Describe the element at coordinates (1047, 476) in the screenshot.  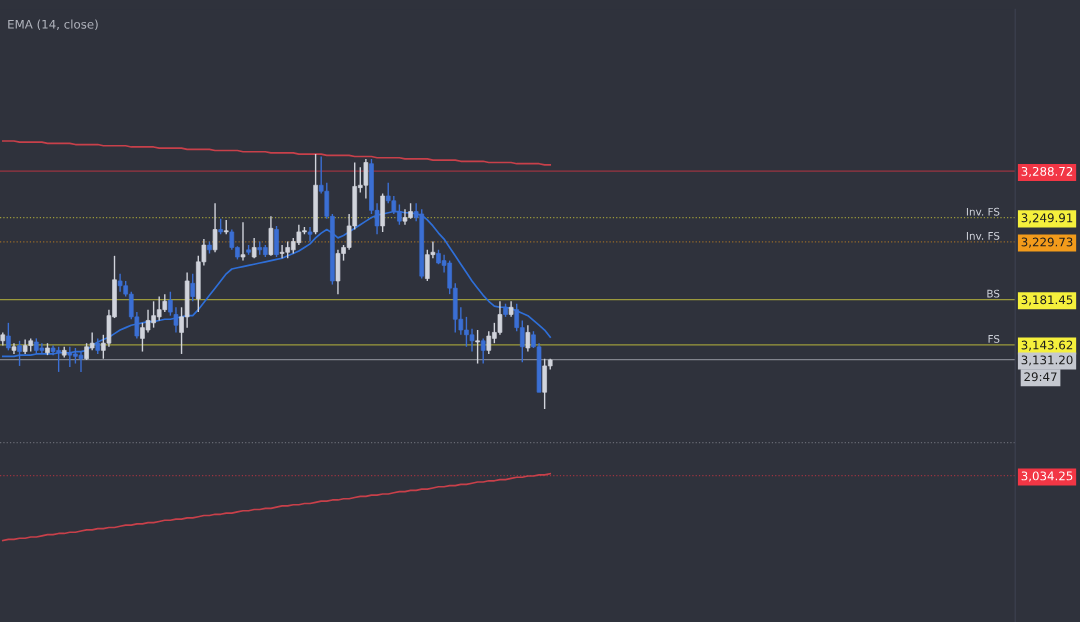
I see `y-tick-label: 3,034.25` at that location.